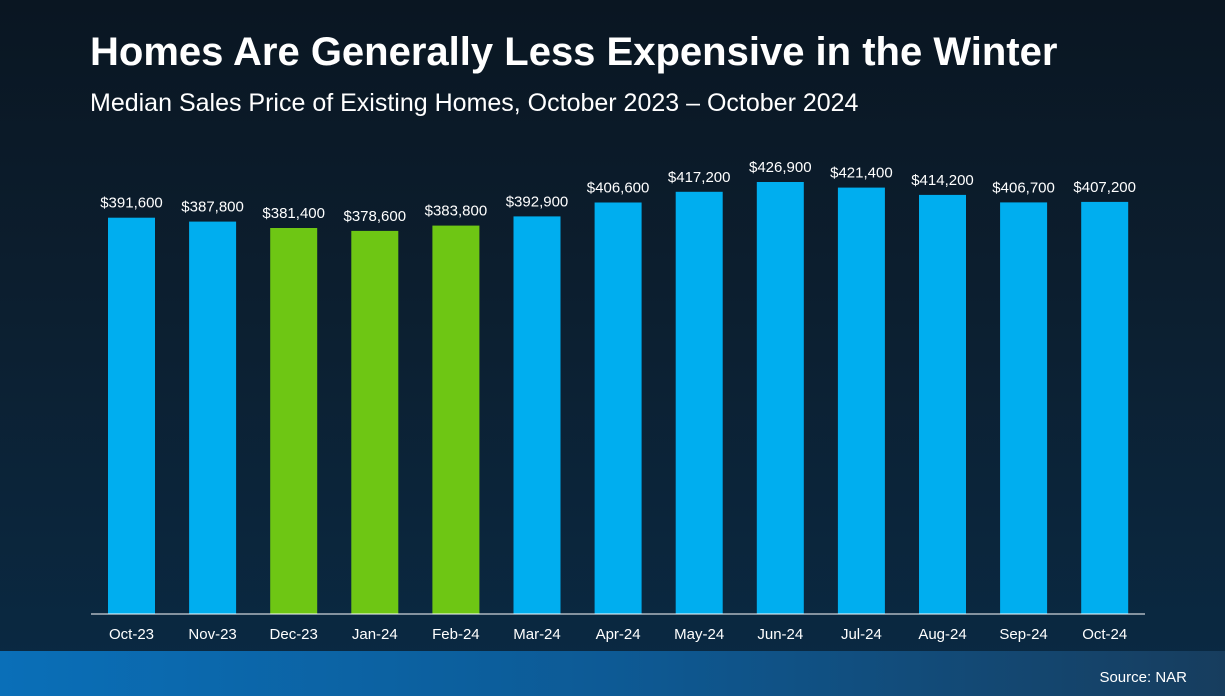 This screenshot has height=696, width=1225. I want to click on x-tick-jun-24: Jun-24, so click(780, 634).